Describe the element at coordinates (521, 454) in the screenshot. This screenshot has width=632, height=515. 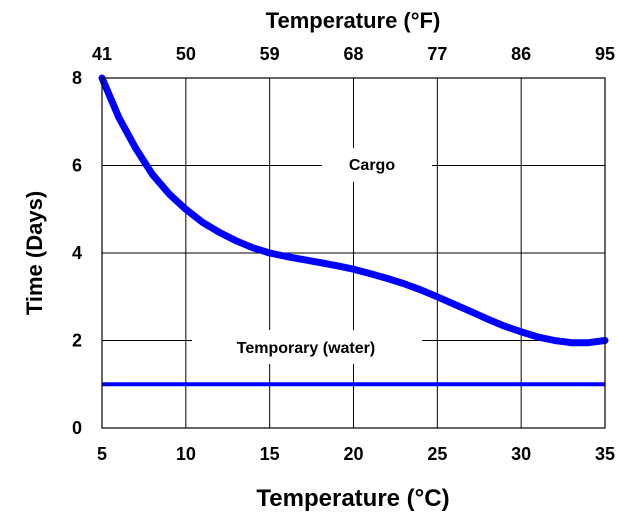
I see `x-tick-label: 30` at that location.